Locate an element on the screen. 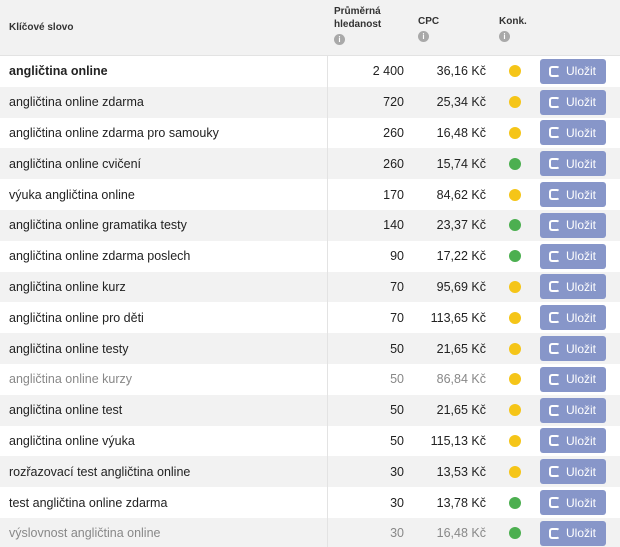 The width and height of the screenshot is (620, 547). keyword-cell: angličtina online zdarma pro samouky is located at coordinates (164, 133).